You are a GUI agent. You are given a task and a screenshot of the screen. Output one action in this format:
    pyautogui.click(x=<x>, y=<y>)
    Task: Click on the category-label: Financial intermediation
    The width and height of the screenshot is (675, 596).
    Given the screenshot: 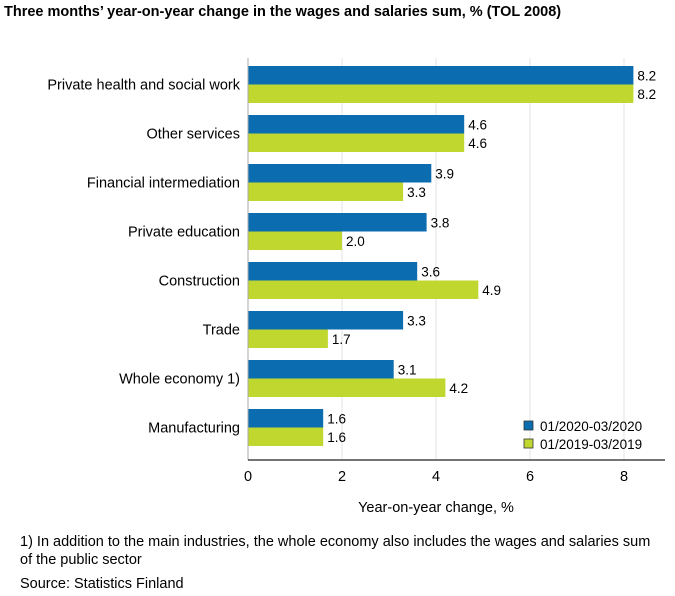 What is the action you would take?
    pyautogui.click(x=163, y=184)
    